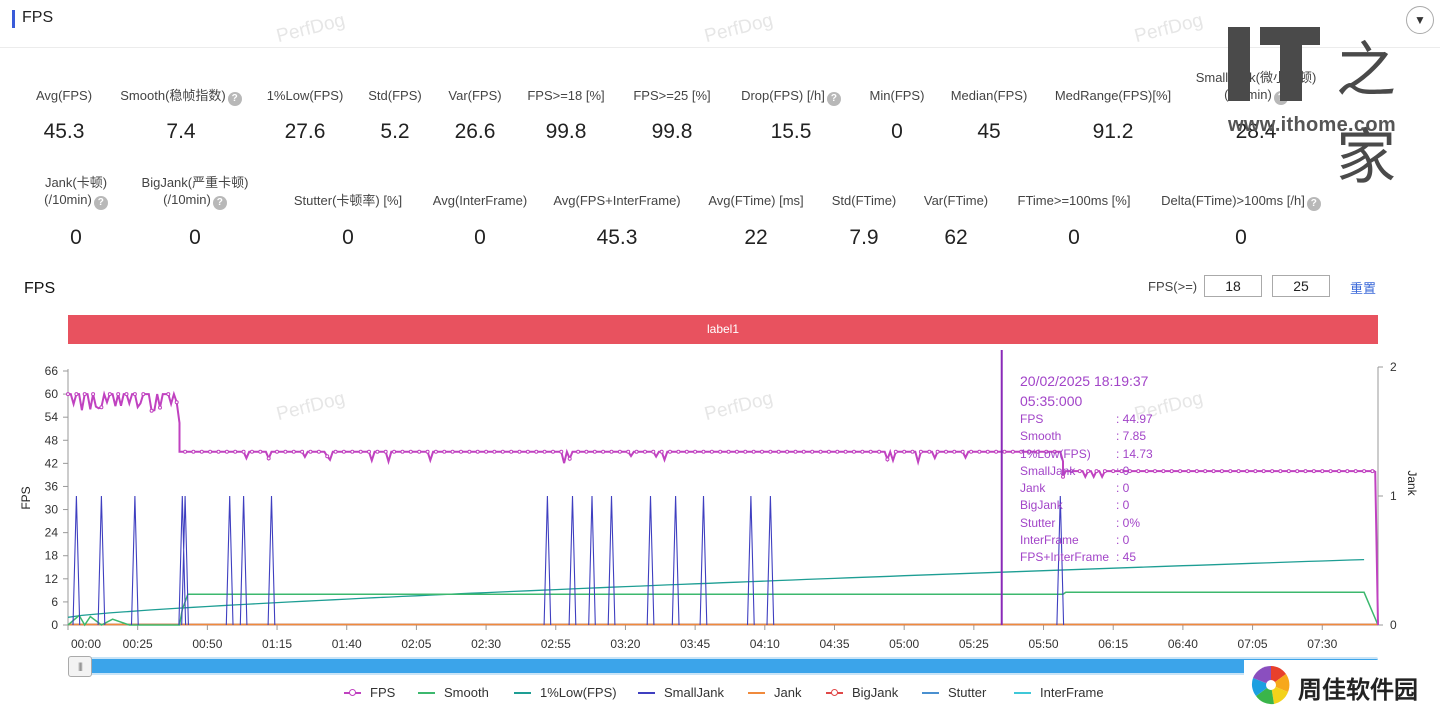 The height and width of the screenshot is (709, 1440). I want to click on metric-value: 0, so click(1074, 237).